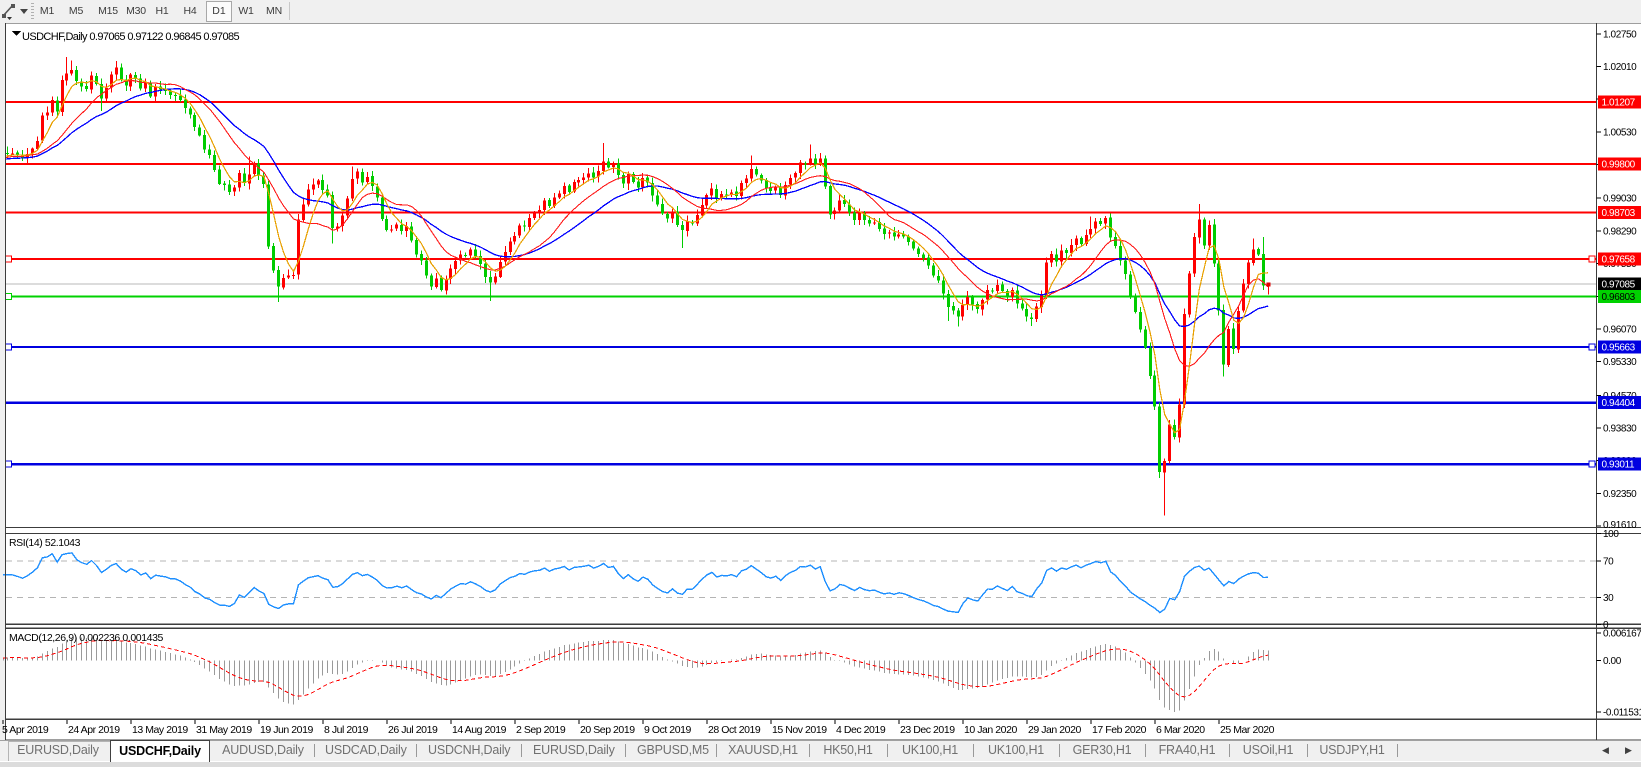 This screenshot has width=1641, height=767. I want to click on svg-text: 20 Sep 2019, so click(607, 730).